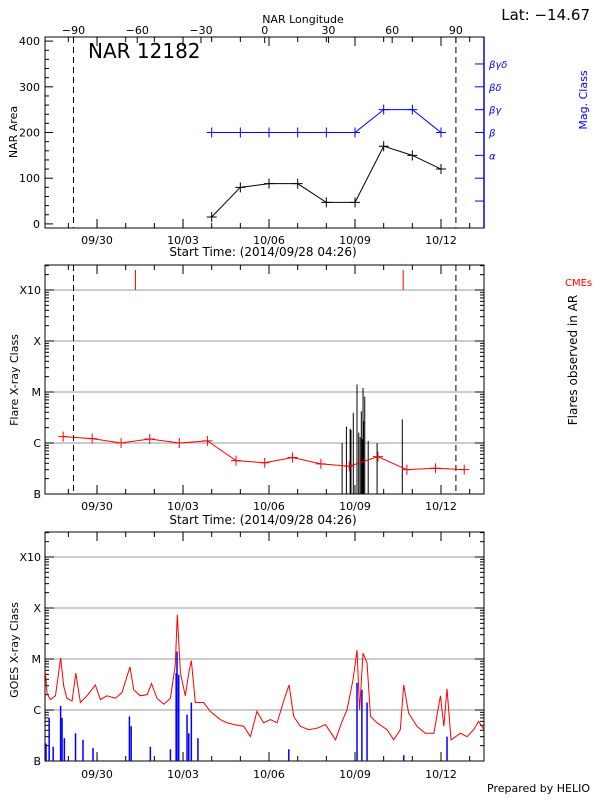 The width and height of the screenshot is (600, 800). What do you see at coordinates (144, 51) in the screenshot?
I see `region-title: NAR 12182` at bounding box center [144, 51].